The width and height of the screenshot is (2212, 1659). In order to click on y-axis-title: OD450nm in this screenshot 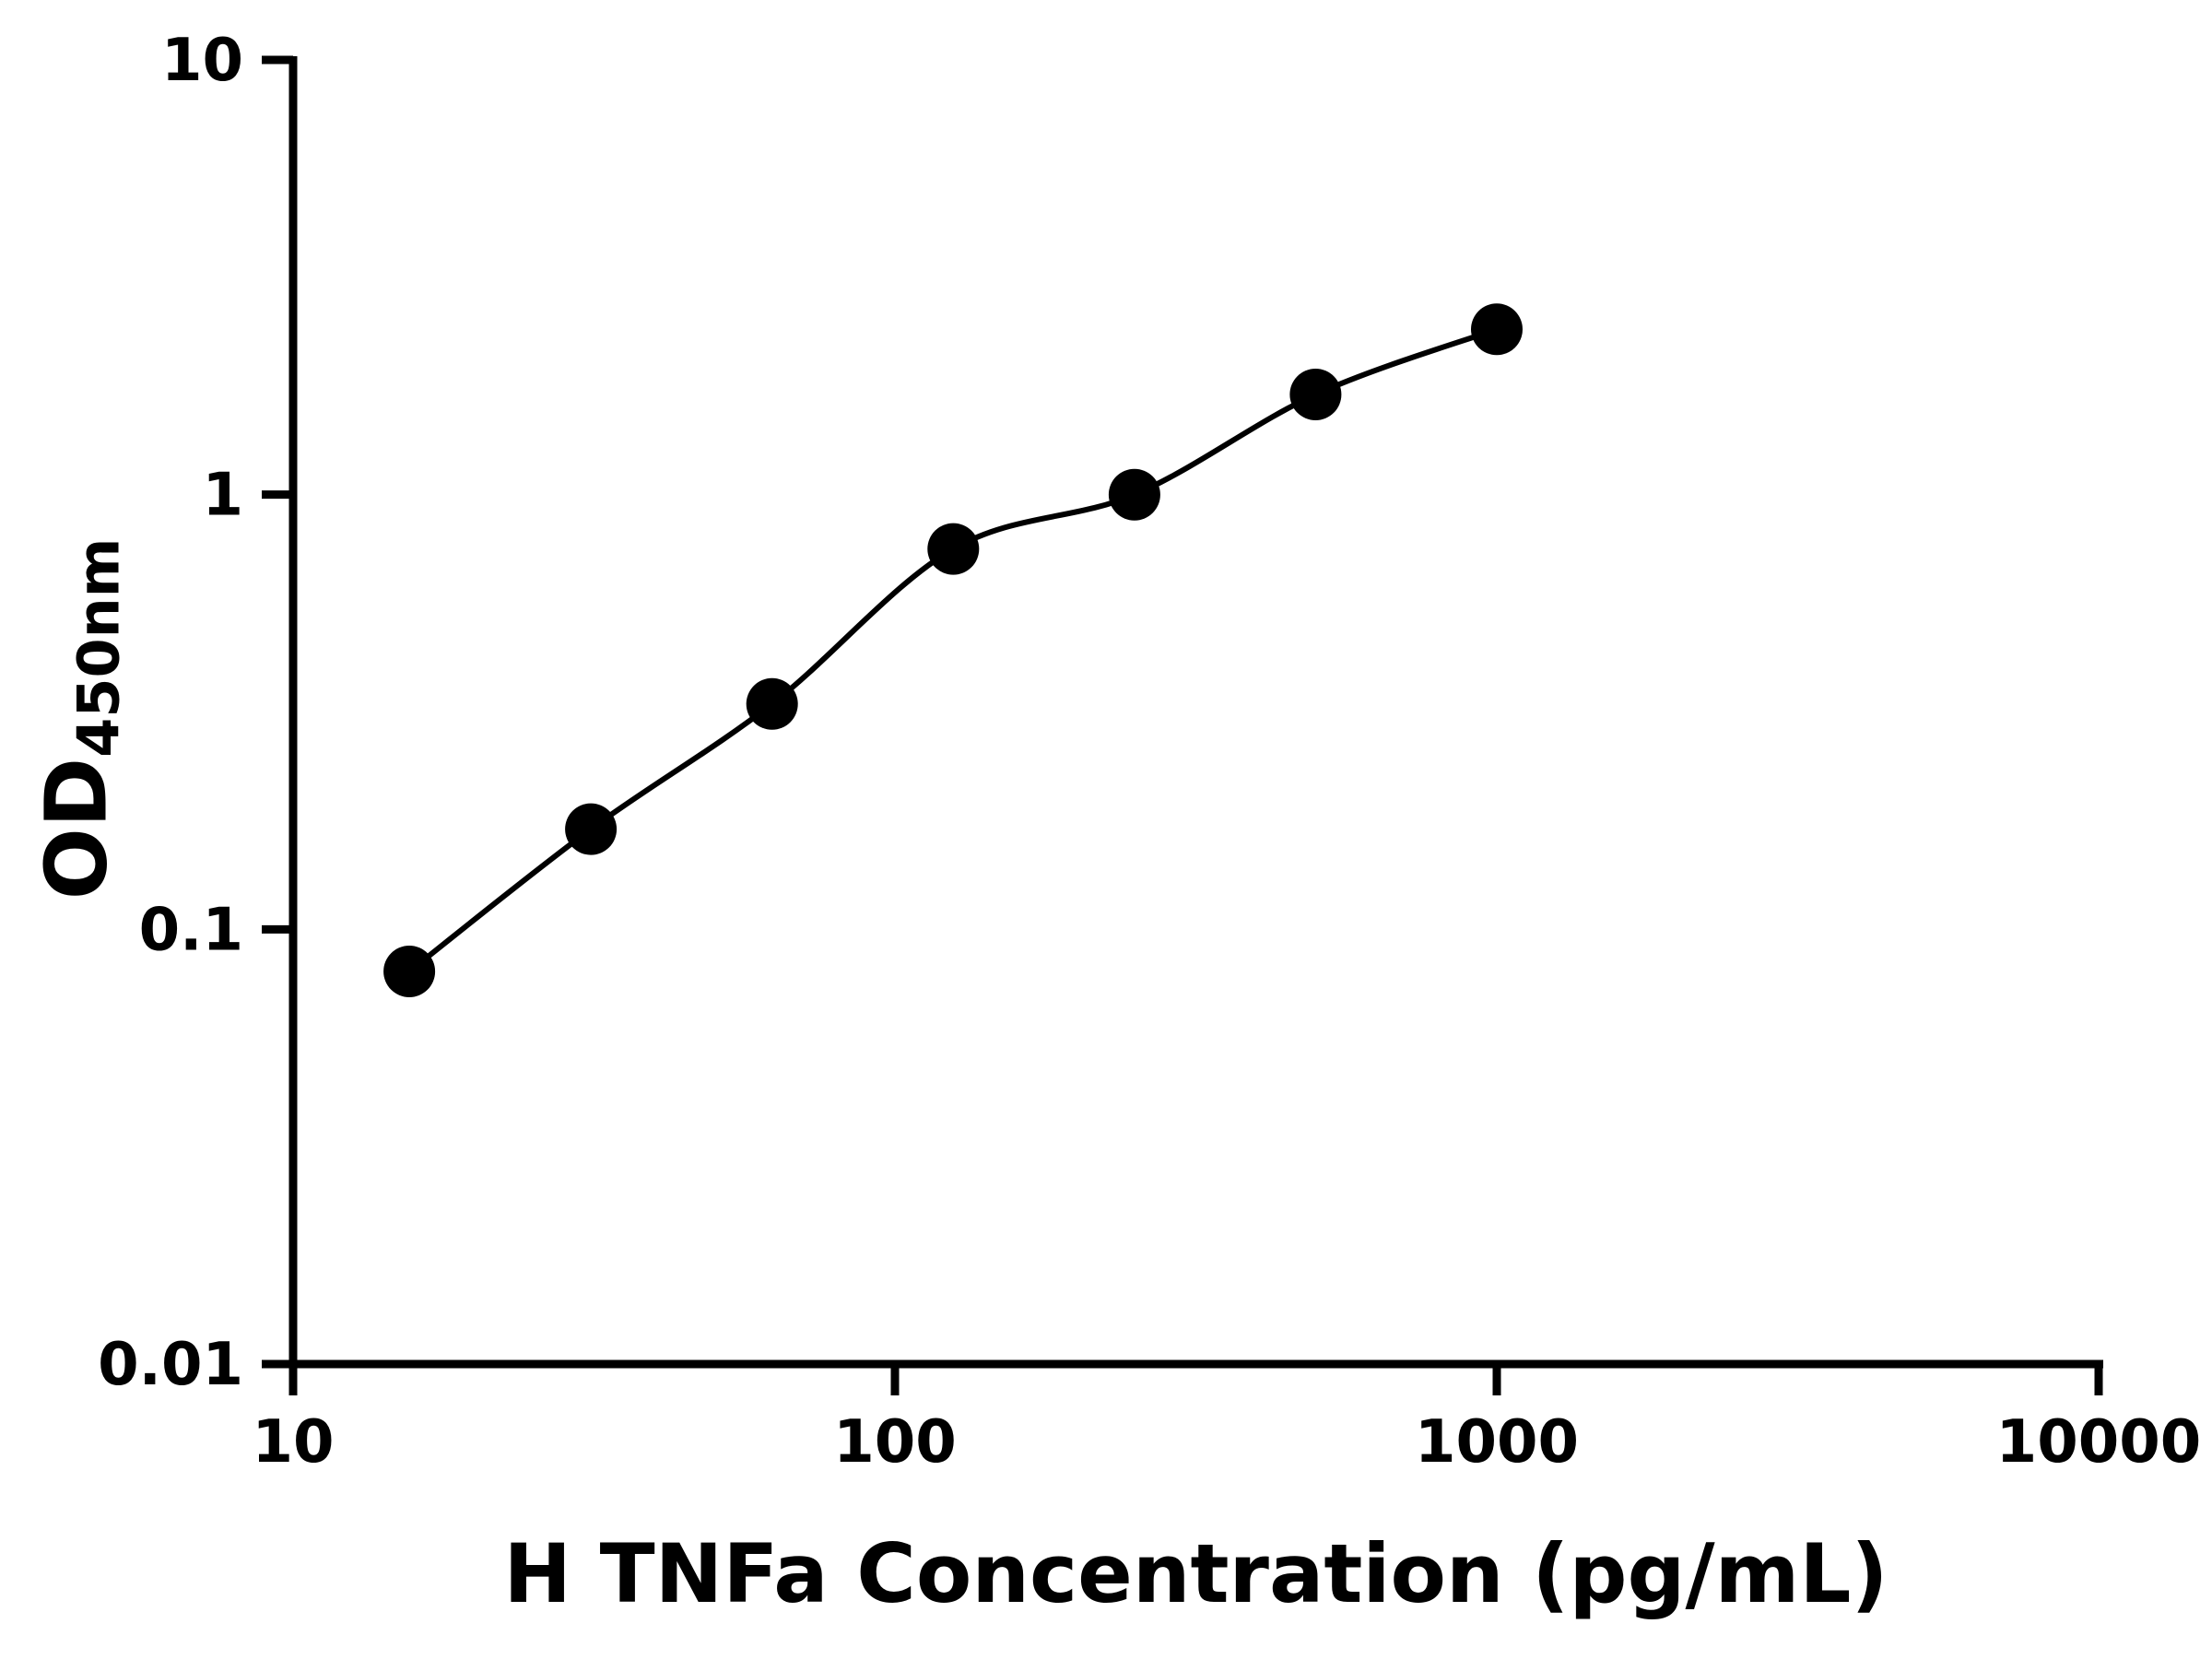, I will do `click(80, 719)`.